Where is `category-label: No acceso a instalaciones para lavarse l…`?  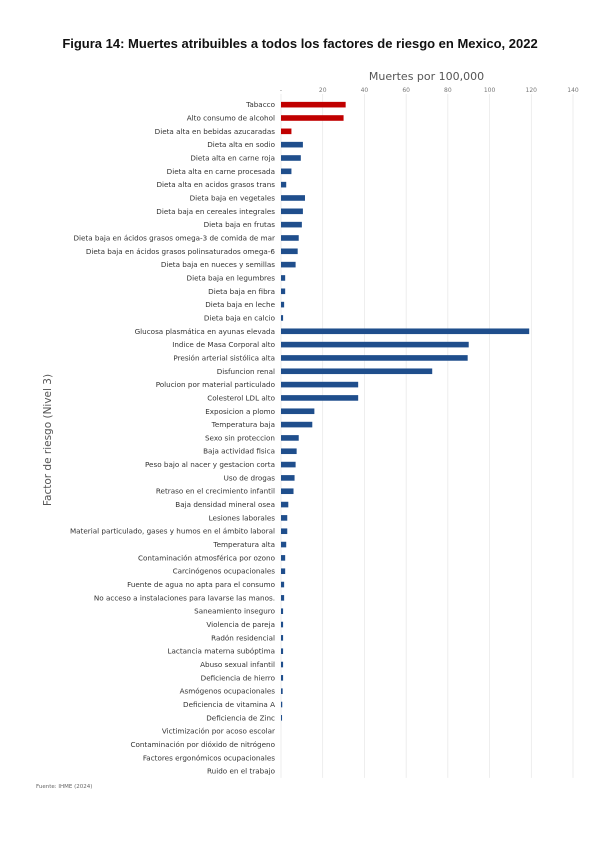
category-label: No acceso a instalaciones para lavarse l… is located at coordinates (184, 597).